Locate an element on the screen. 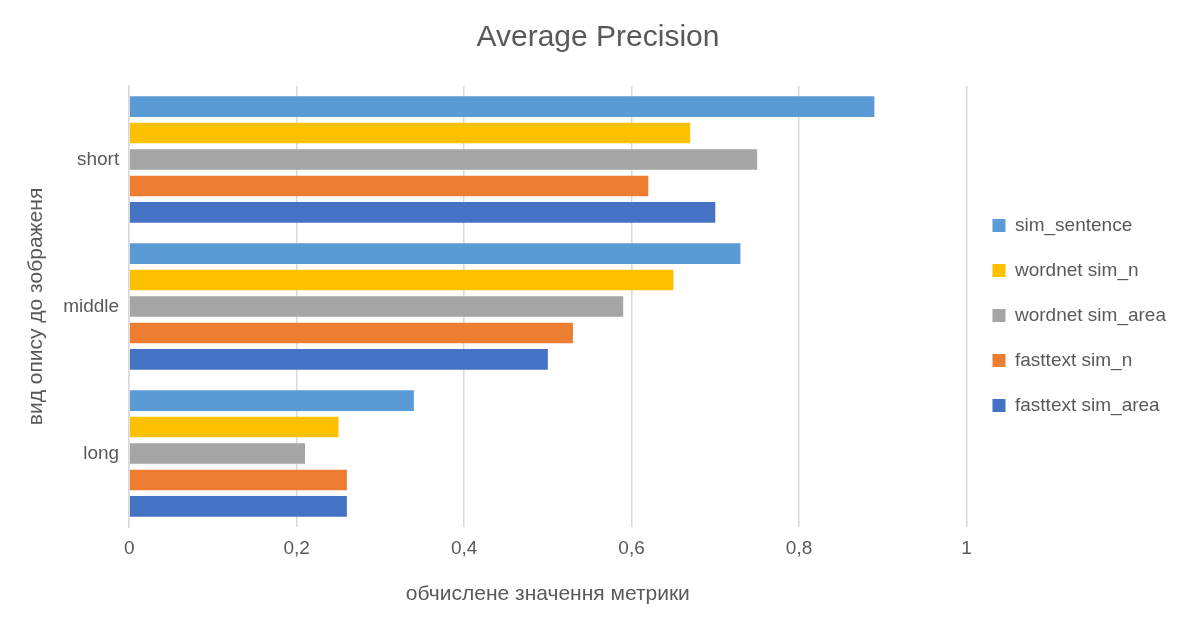 The image size is (1196, 621). x-tick-label: 0,6 is located at coordinates (631, 547).